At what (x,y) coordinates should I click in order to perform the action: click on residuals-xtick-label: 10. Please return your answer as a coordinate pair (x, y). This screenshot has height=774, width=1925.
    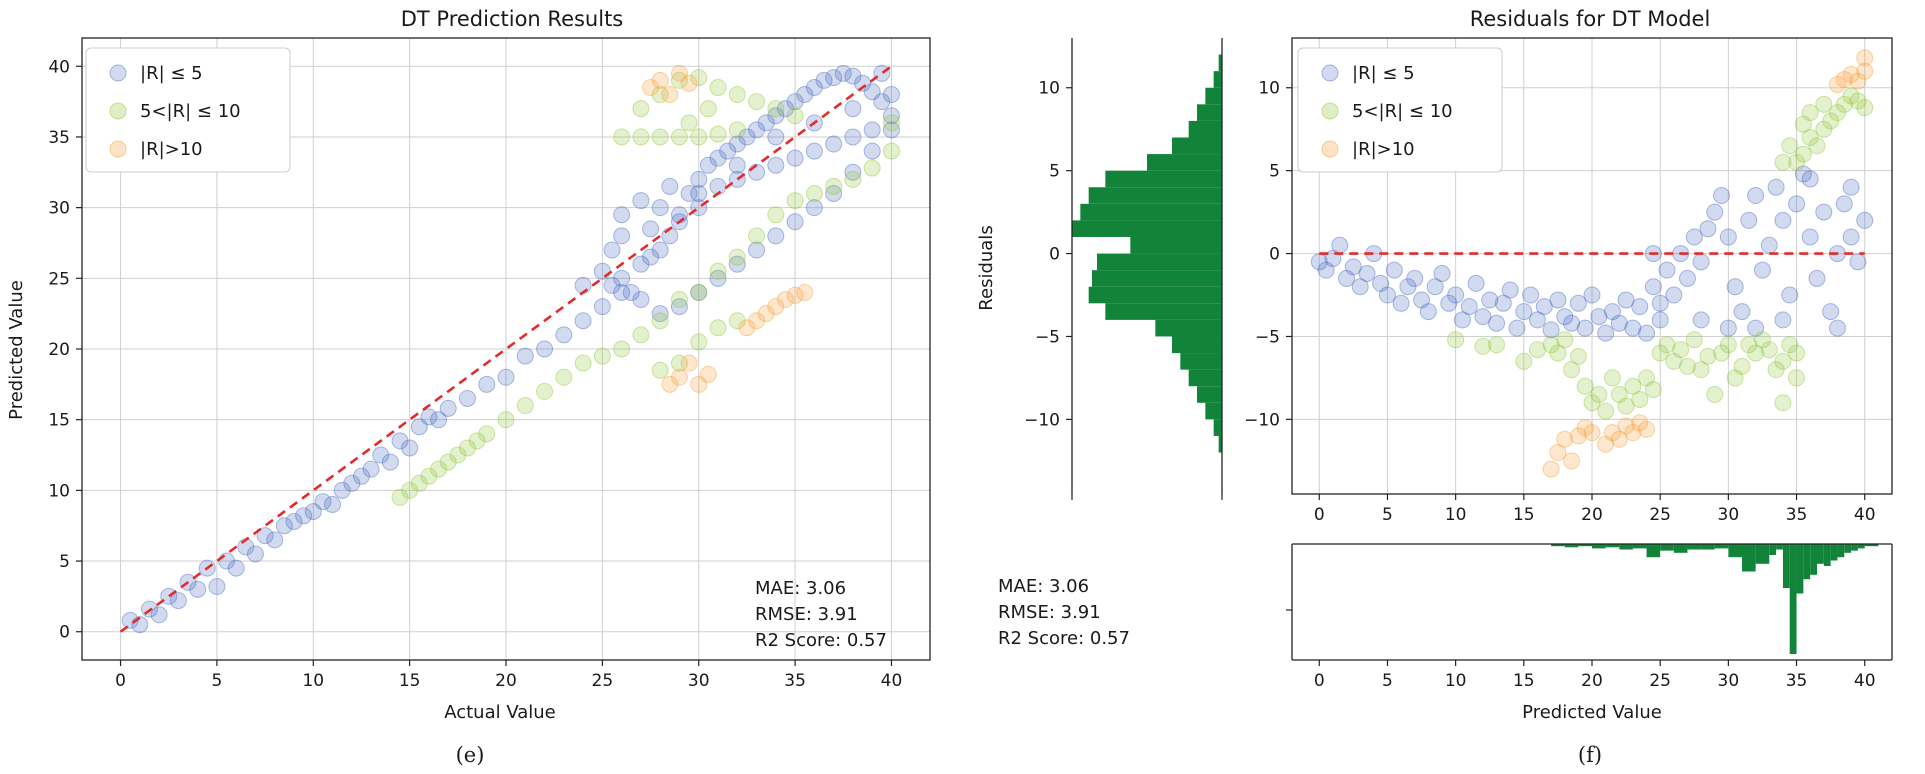
    Looking at the image, I should click on (1456, 515).